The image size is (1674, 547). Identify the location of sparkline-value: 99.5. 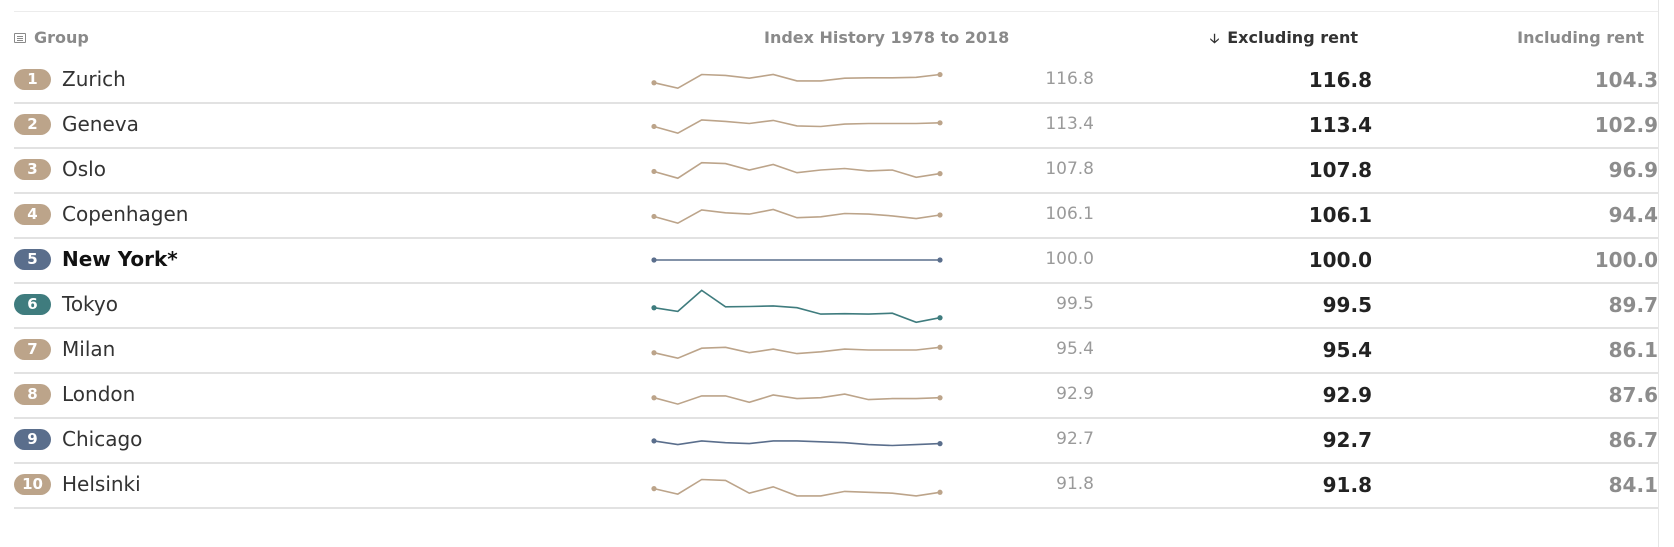
(1075, 304).